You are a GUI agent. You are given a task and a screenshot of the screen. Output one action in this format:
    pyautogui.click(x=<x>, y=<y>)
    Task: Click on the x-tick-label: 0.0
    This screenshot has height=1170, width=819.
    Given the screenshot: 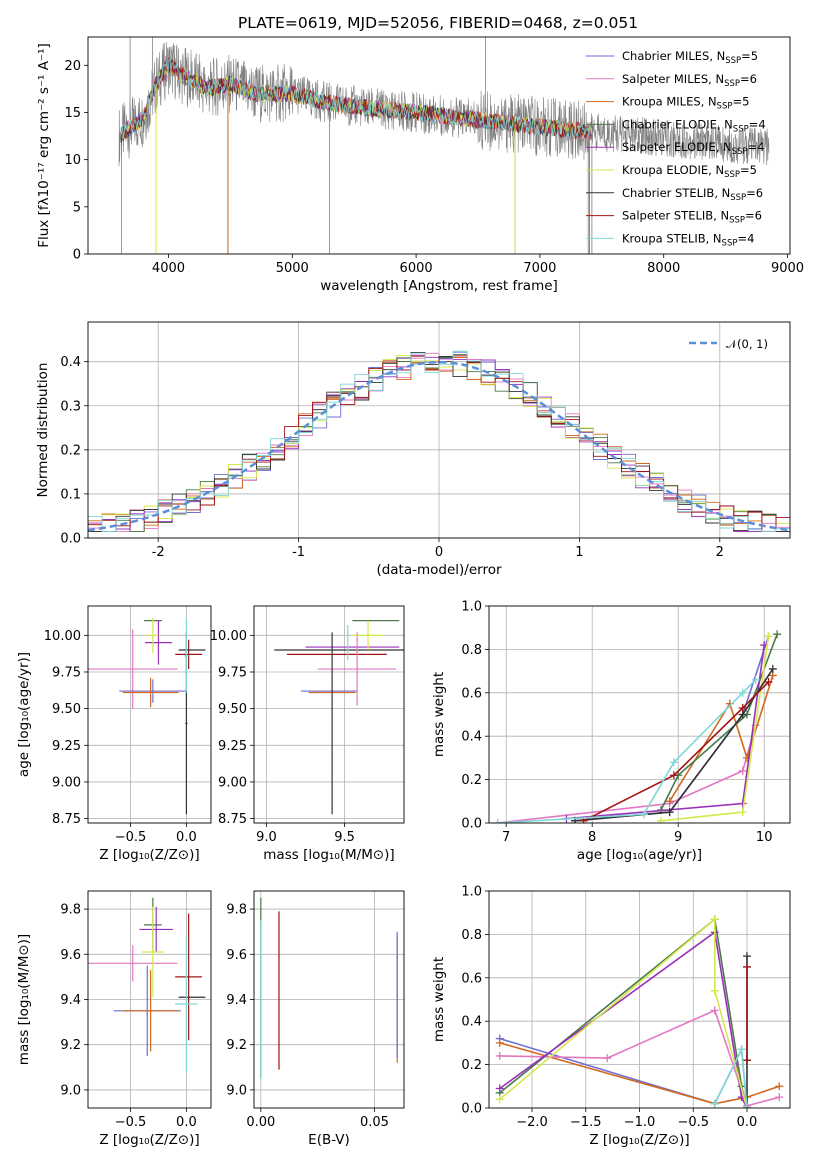 What is the action you would take?
    pyautogui.click(x=747, y=1122)
    